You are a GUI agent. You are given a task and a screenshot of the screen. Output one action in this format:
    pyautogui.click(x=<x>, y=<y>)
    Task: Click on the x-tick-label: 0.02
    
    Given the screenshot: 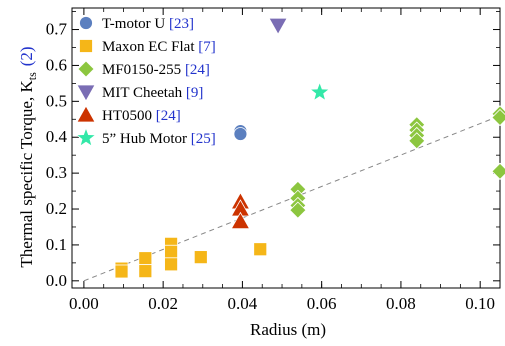 What is the action you would take?
    pyautogui.click(x=163, y=303)
    